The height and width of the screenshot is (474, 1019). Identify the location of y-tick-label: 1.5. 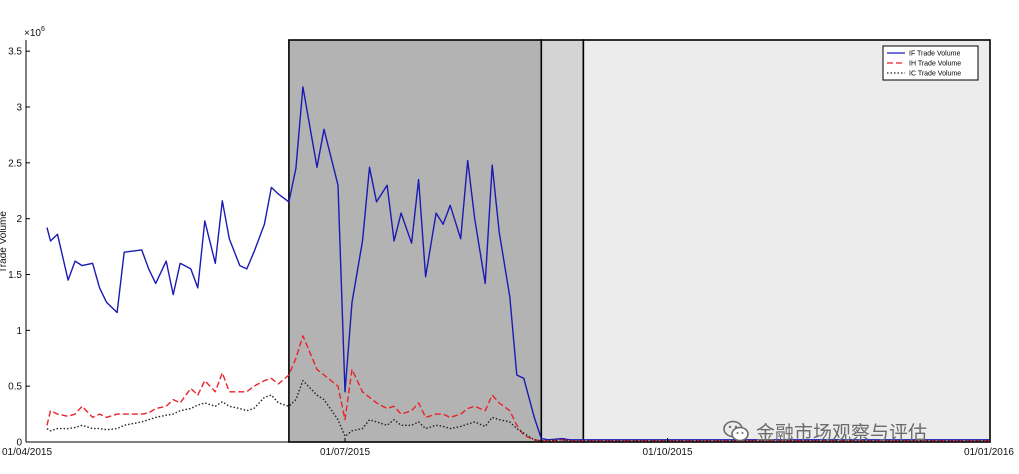
(15, 275).